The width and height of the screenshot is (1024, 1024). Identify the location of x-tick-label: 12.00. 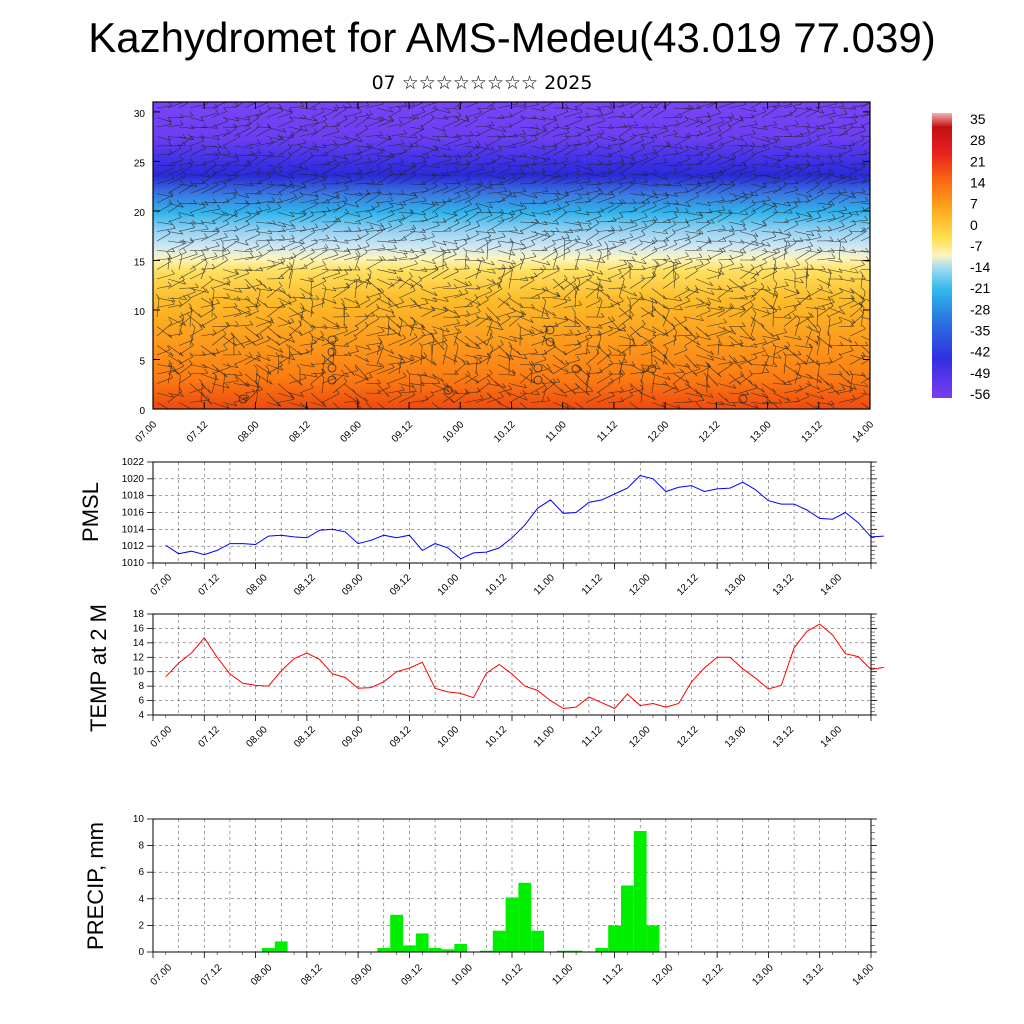
(640, 737).